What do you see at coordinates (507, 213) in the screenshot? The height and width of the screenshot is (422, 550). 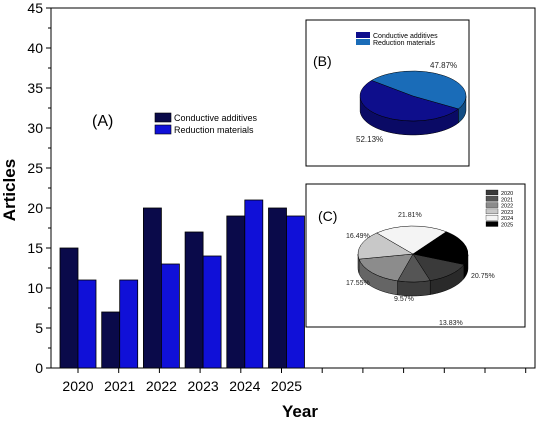 I see `pie-c-legend-label: 2023` at bounding box center [507, 213].